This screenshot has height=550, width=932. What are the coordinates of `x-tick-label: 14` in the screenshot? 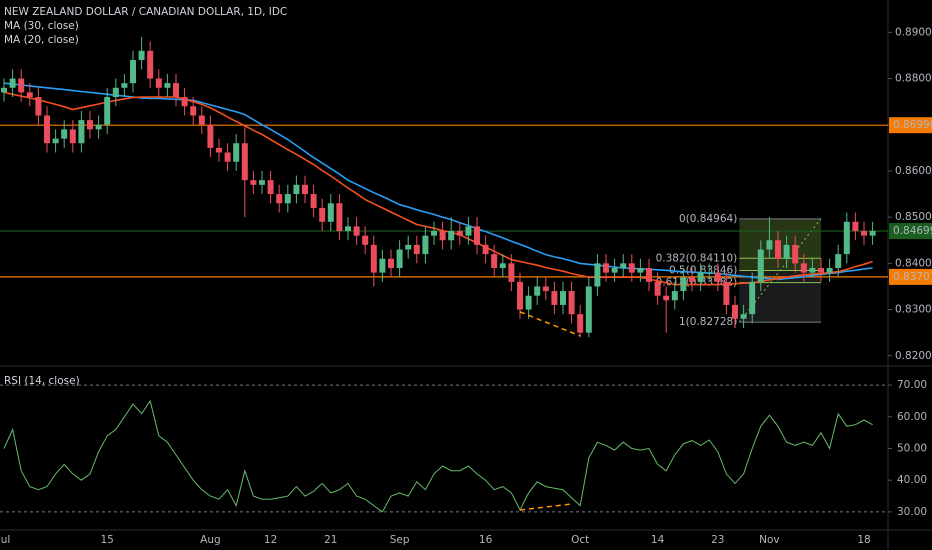 It's located at (658, 540).